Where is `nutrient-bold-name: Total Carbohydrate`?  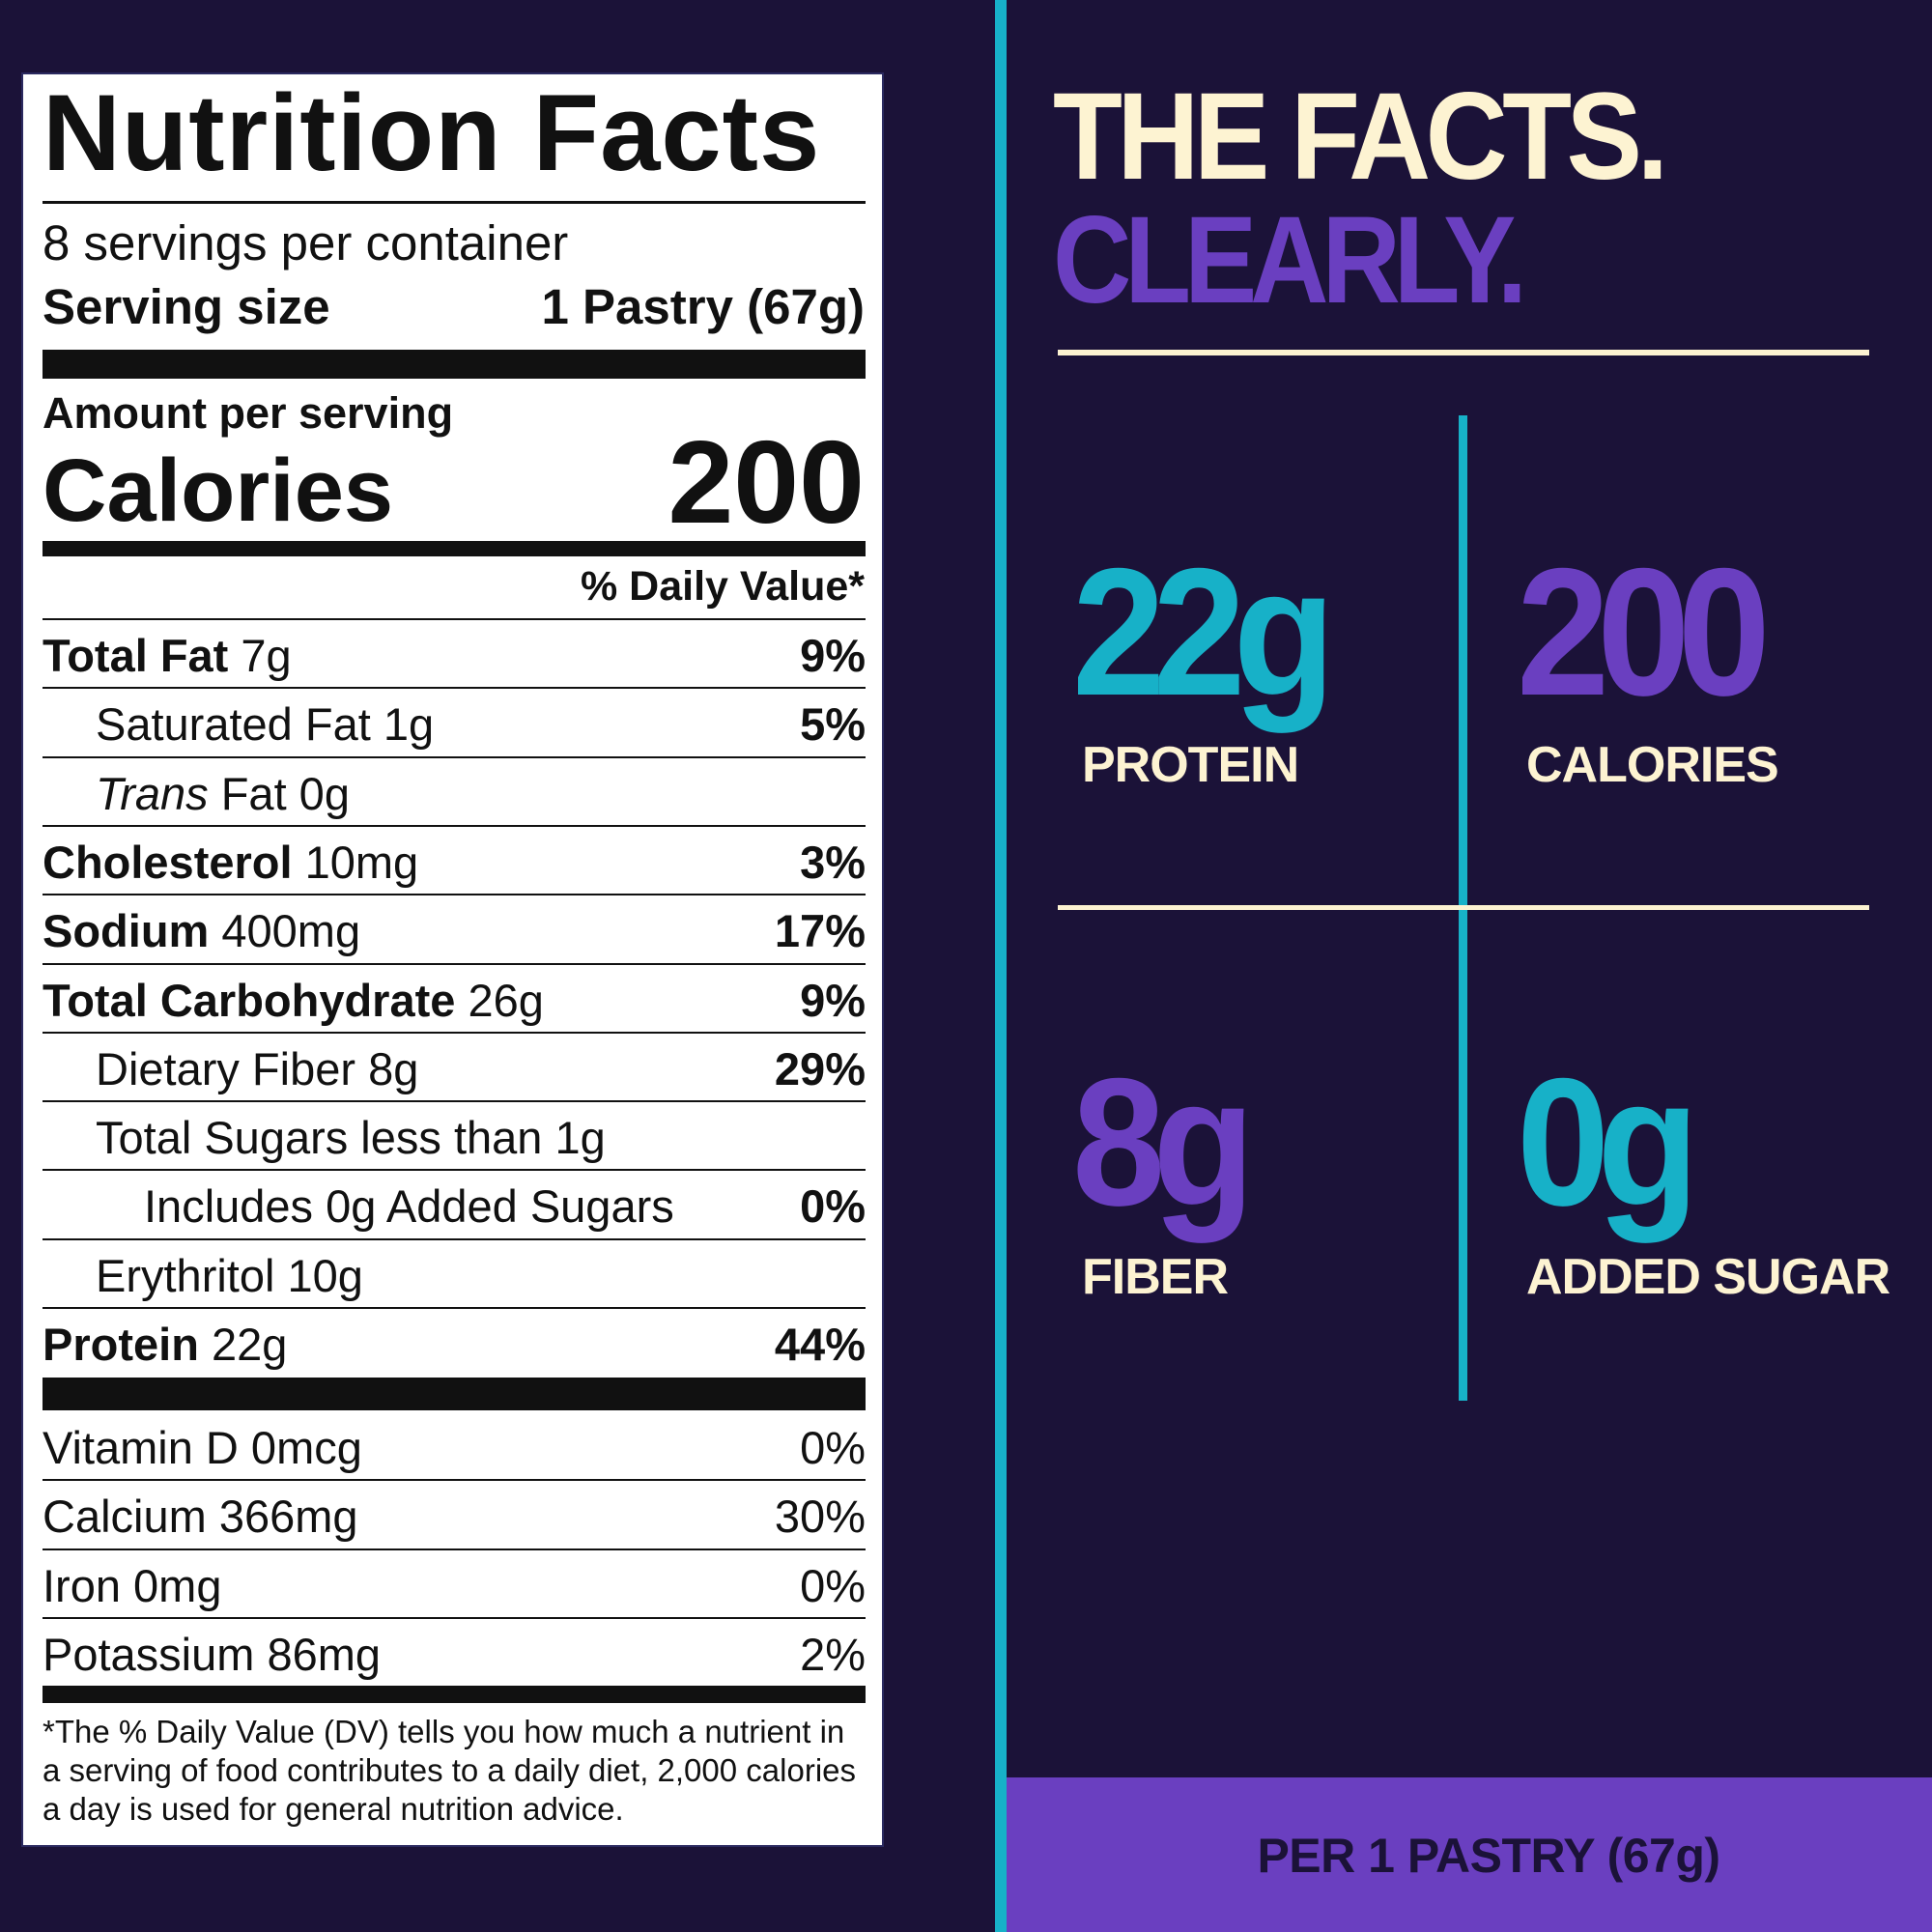
nutrient-bold-name: Total Carbohydrate is located at coordinates (249, 1000).